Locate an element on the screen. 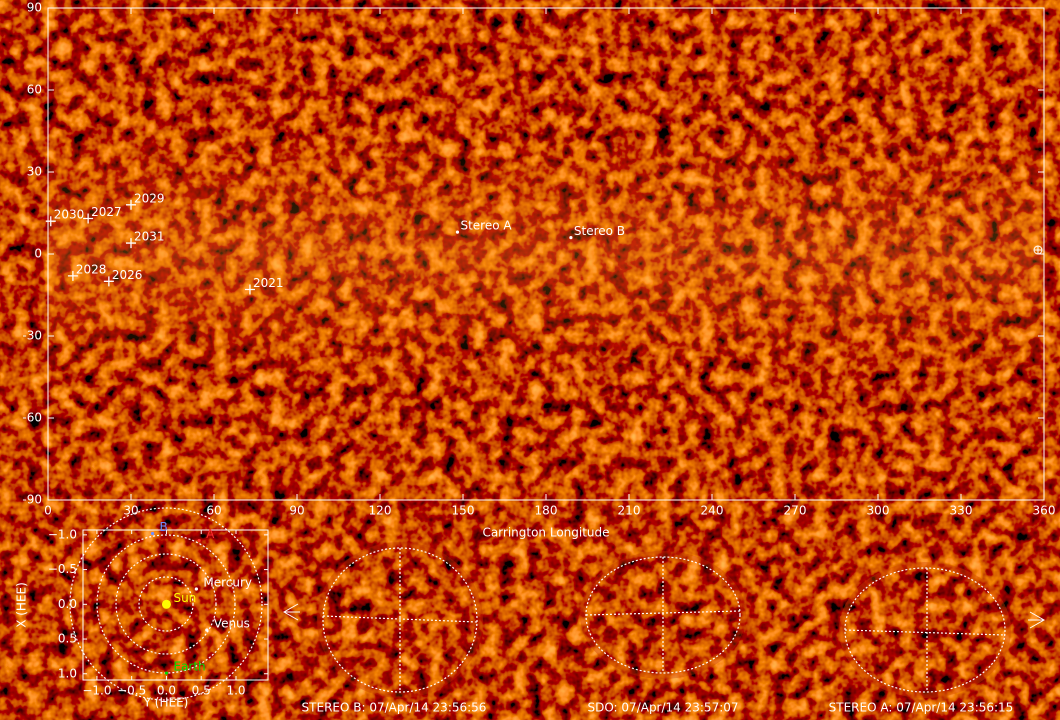 The height and width of the screenshot is (720, 1060). x-tick-label: 180 is located at coordinates (546, 511).